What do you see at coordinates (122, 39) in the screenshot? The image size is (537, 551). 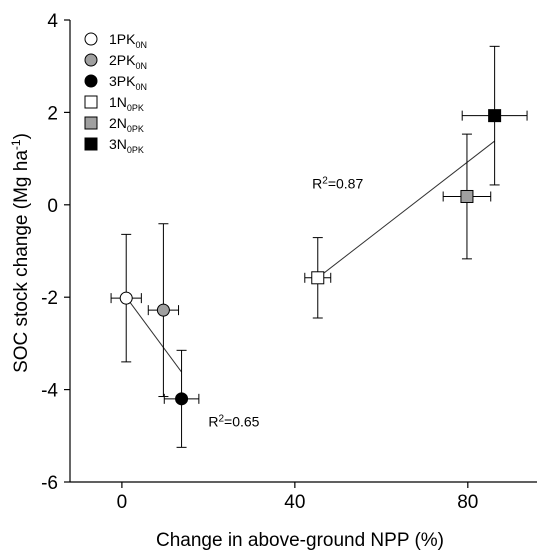 I see `legend-label-main: 1PK` at bounding box center [122, 39].